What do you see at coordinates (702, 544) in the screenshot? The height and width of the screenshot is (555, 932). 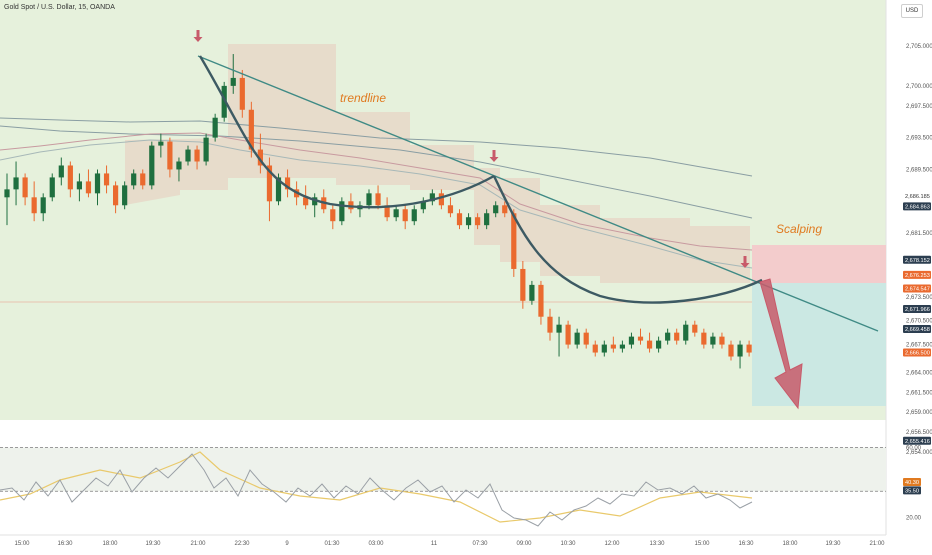 I see `time-tick-label: 15:00` at bounding box center [702, 544].